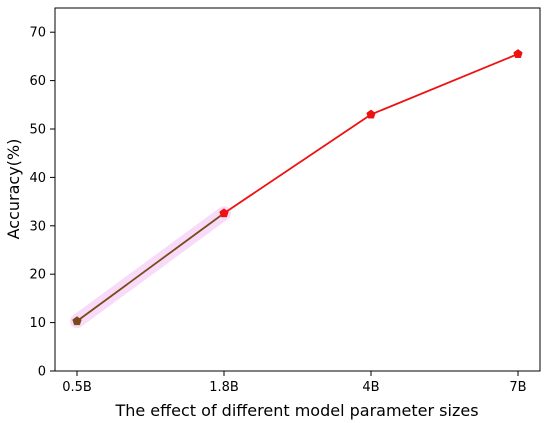 The height and width of the screenshot is (423, 550). What do you see at coordinates (517, 387) in the screenshot?
I see `x-tick-label: 7B` at bounding box center [517, 387].